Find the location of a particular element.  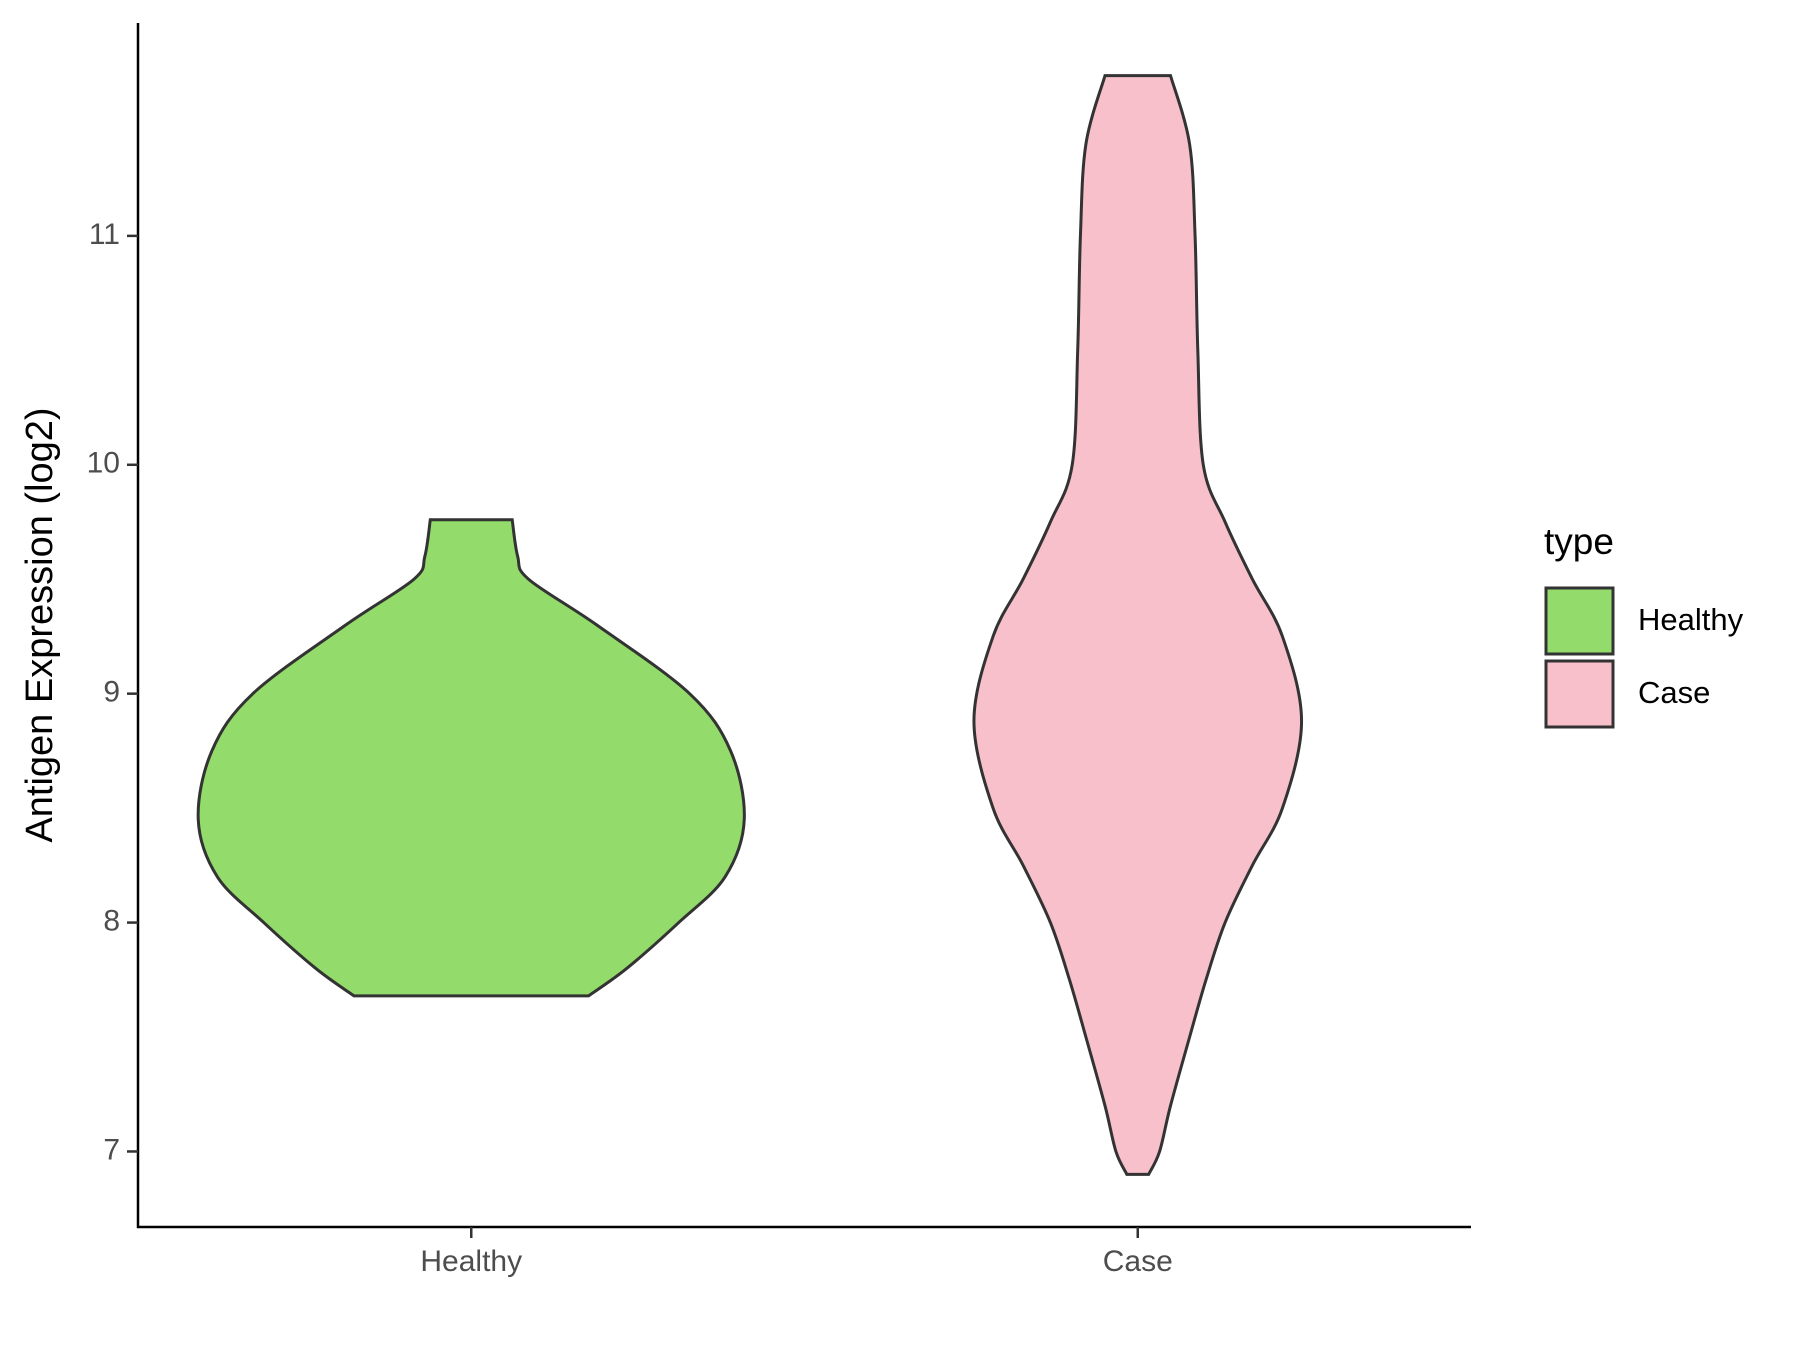

legend-title: type is located at coordinates (1579, 541).